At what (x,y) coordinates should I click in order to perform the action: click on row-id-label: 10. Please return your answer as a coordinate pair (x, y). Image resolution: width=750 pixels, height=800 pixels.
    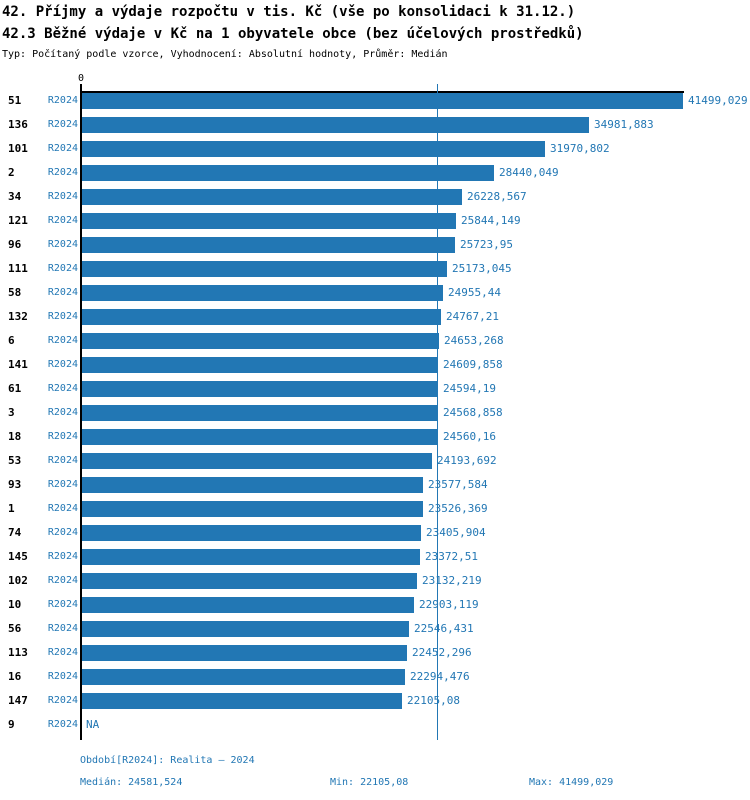
    Looking at the image, I should click on (15, 604).